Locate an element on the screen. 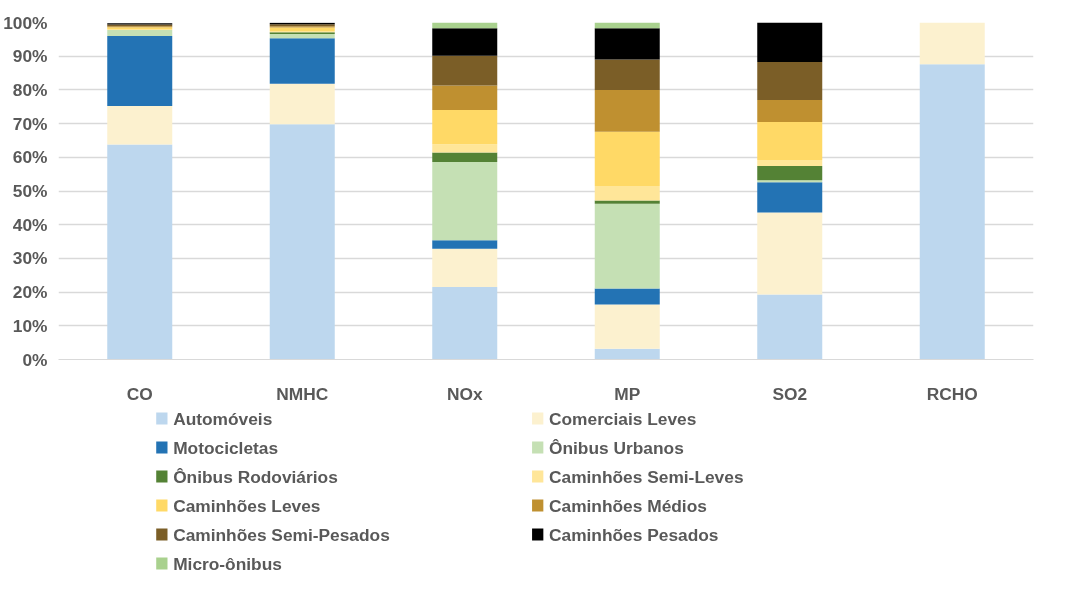 The width and height of the screenshot is (1072, 603). legend-label: Caminhões Semi-Leves is located at coordinates (646, 476).